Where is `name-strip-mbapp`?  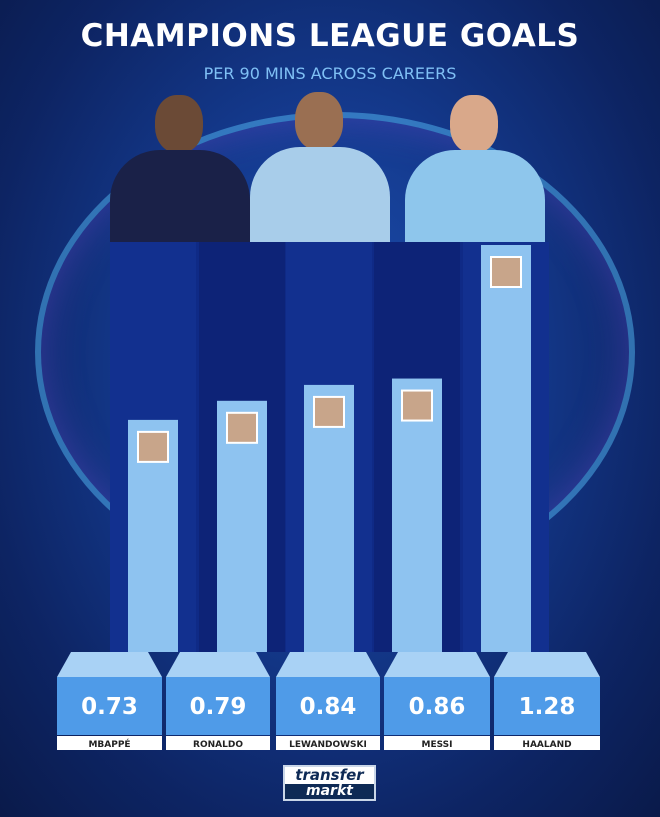 name-strip-mbapp is located at coordinates (109, 743).